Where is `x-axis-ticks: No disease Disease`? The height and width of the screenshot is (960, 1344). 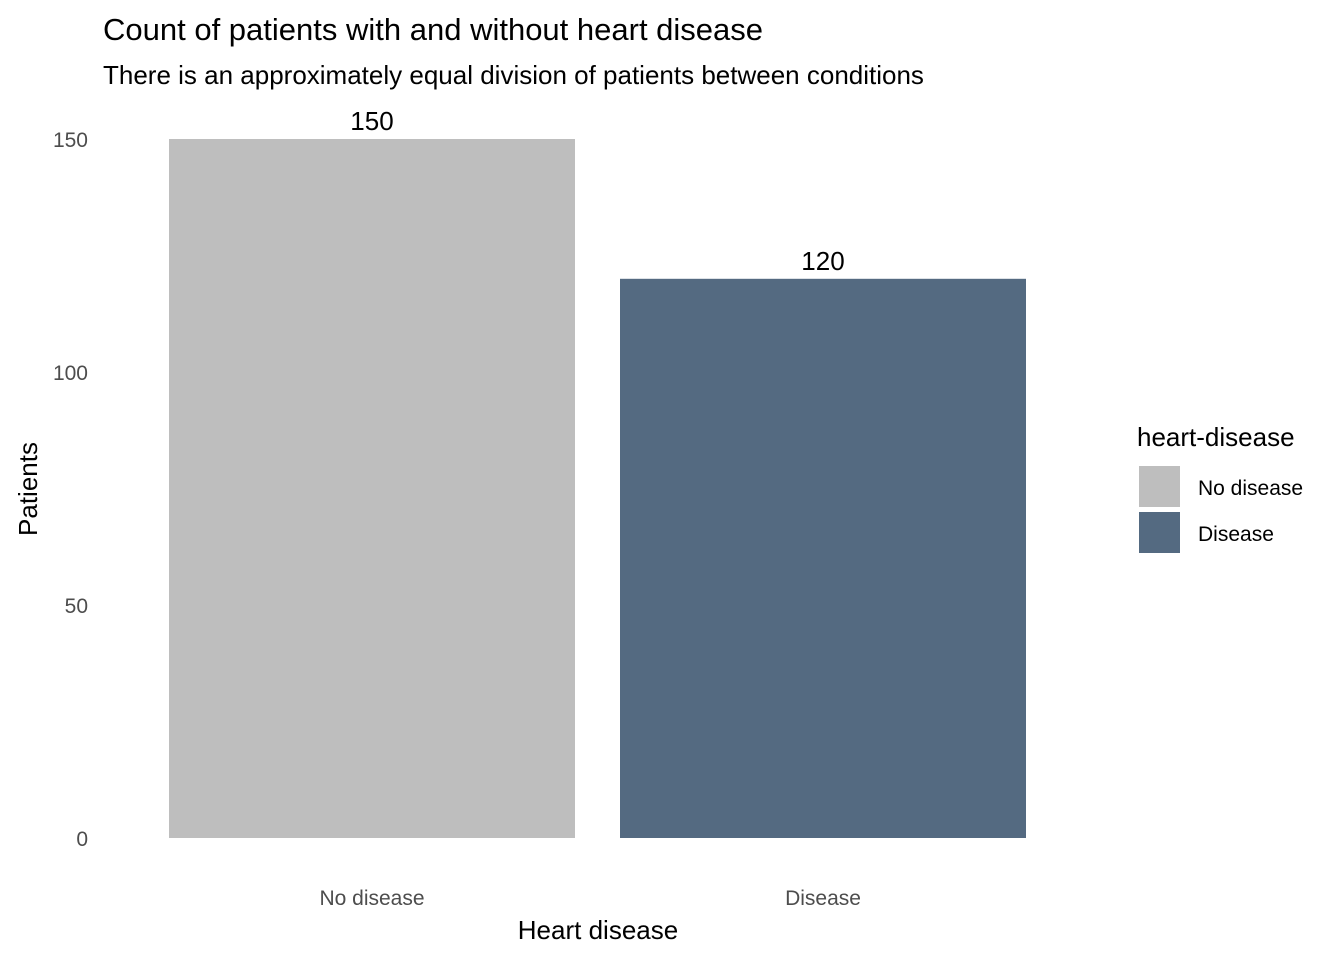
x-axis-ticks: No disease Disease is located at coordinates (589, 898).